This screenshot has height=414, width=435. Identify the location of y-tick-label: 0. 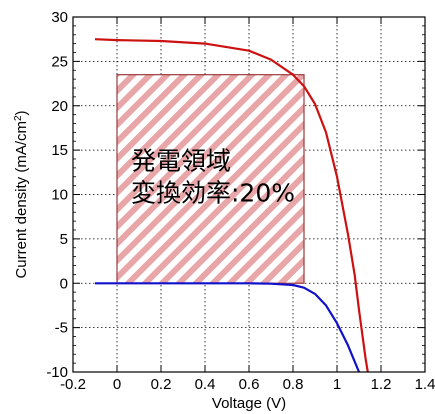
(64, 283).